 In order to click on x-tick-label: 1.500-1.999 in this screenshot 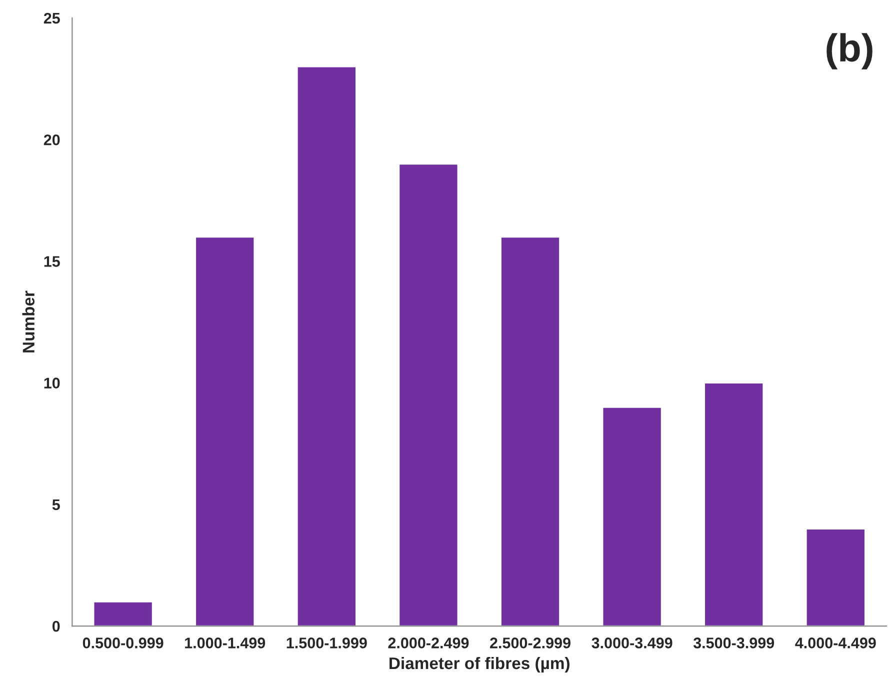, I will do `click(326, 643)`.